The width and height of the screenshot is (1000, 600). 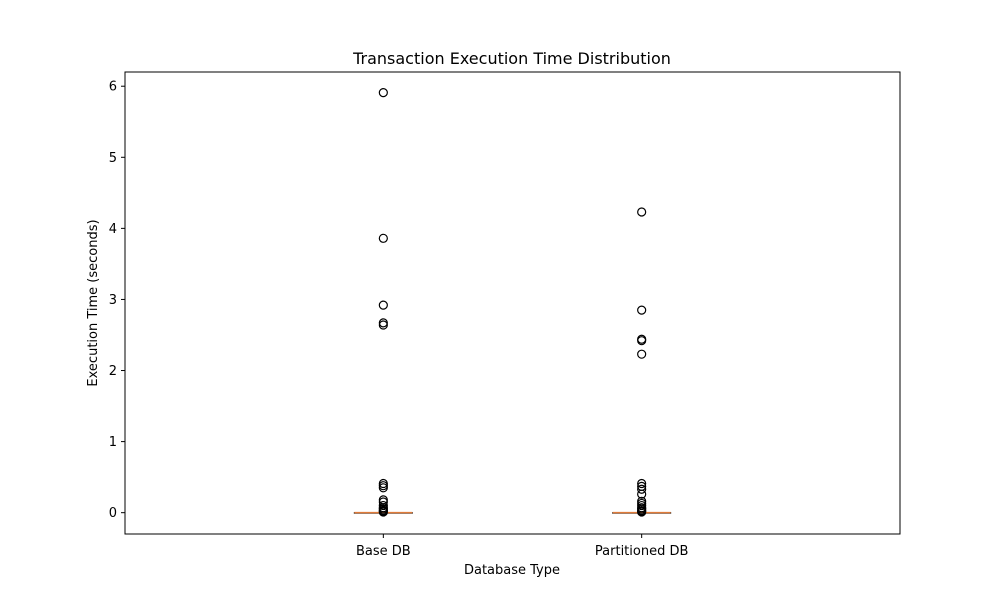 What do you see at coordinates (512, 570) in the screenshot?
I see `x-axis-label: Database Type` at bounding box center [512, 570].